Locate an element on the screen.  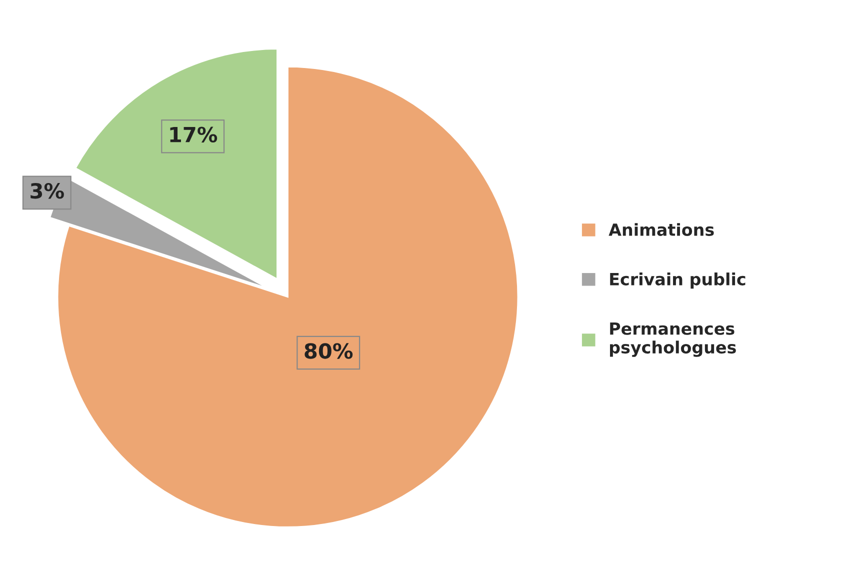
legend-label: Permanences psychologues is located at coordinates (673, 339).